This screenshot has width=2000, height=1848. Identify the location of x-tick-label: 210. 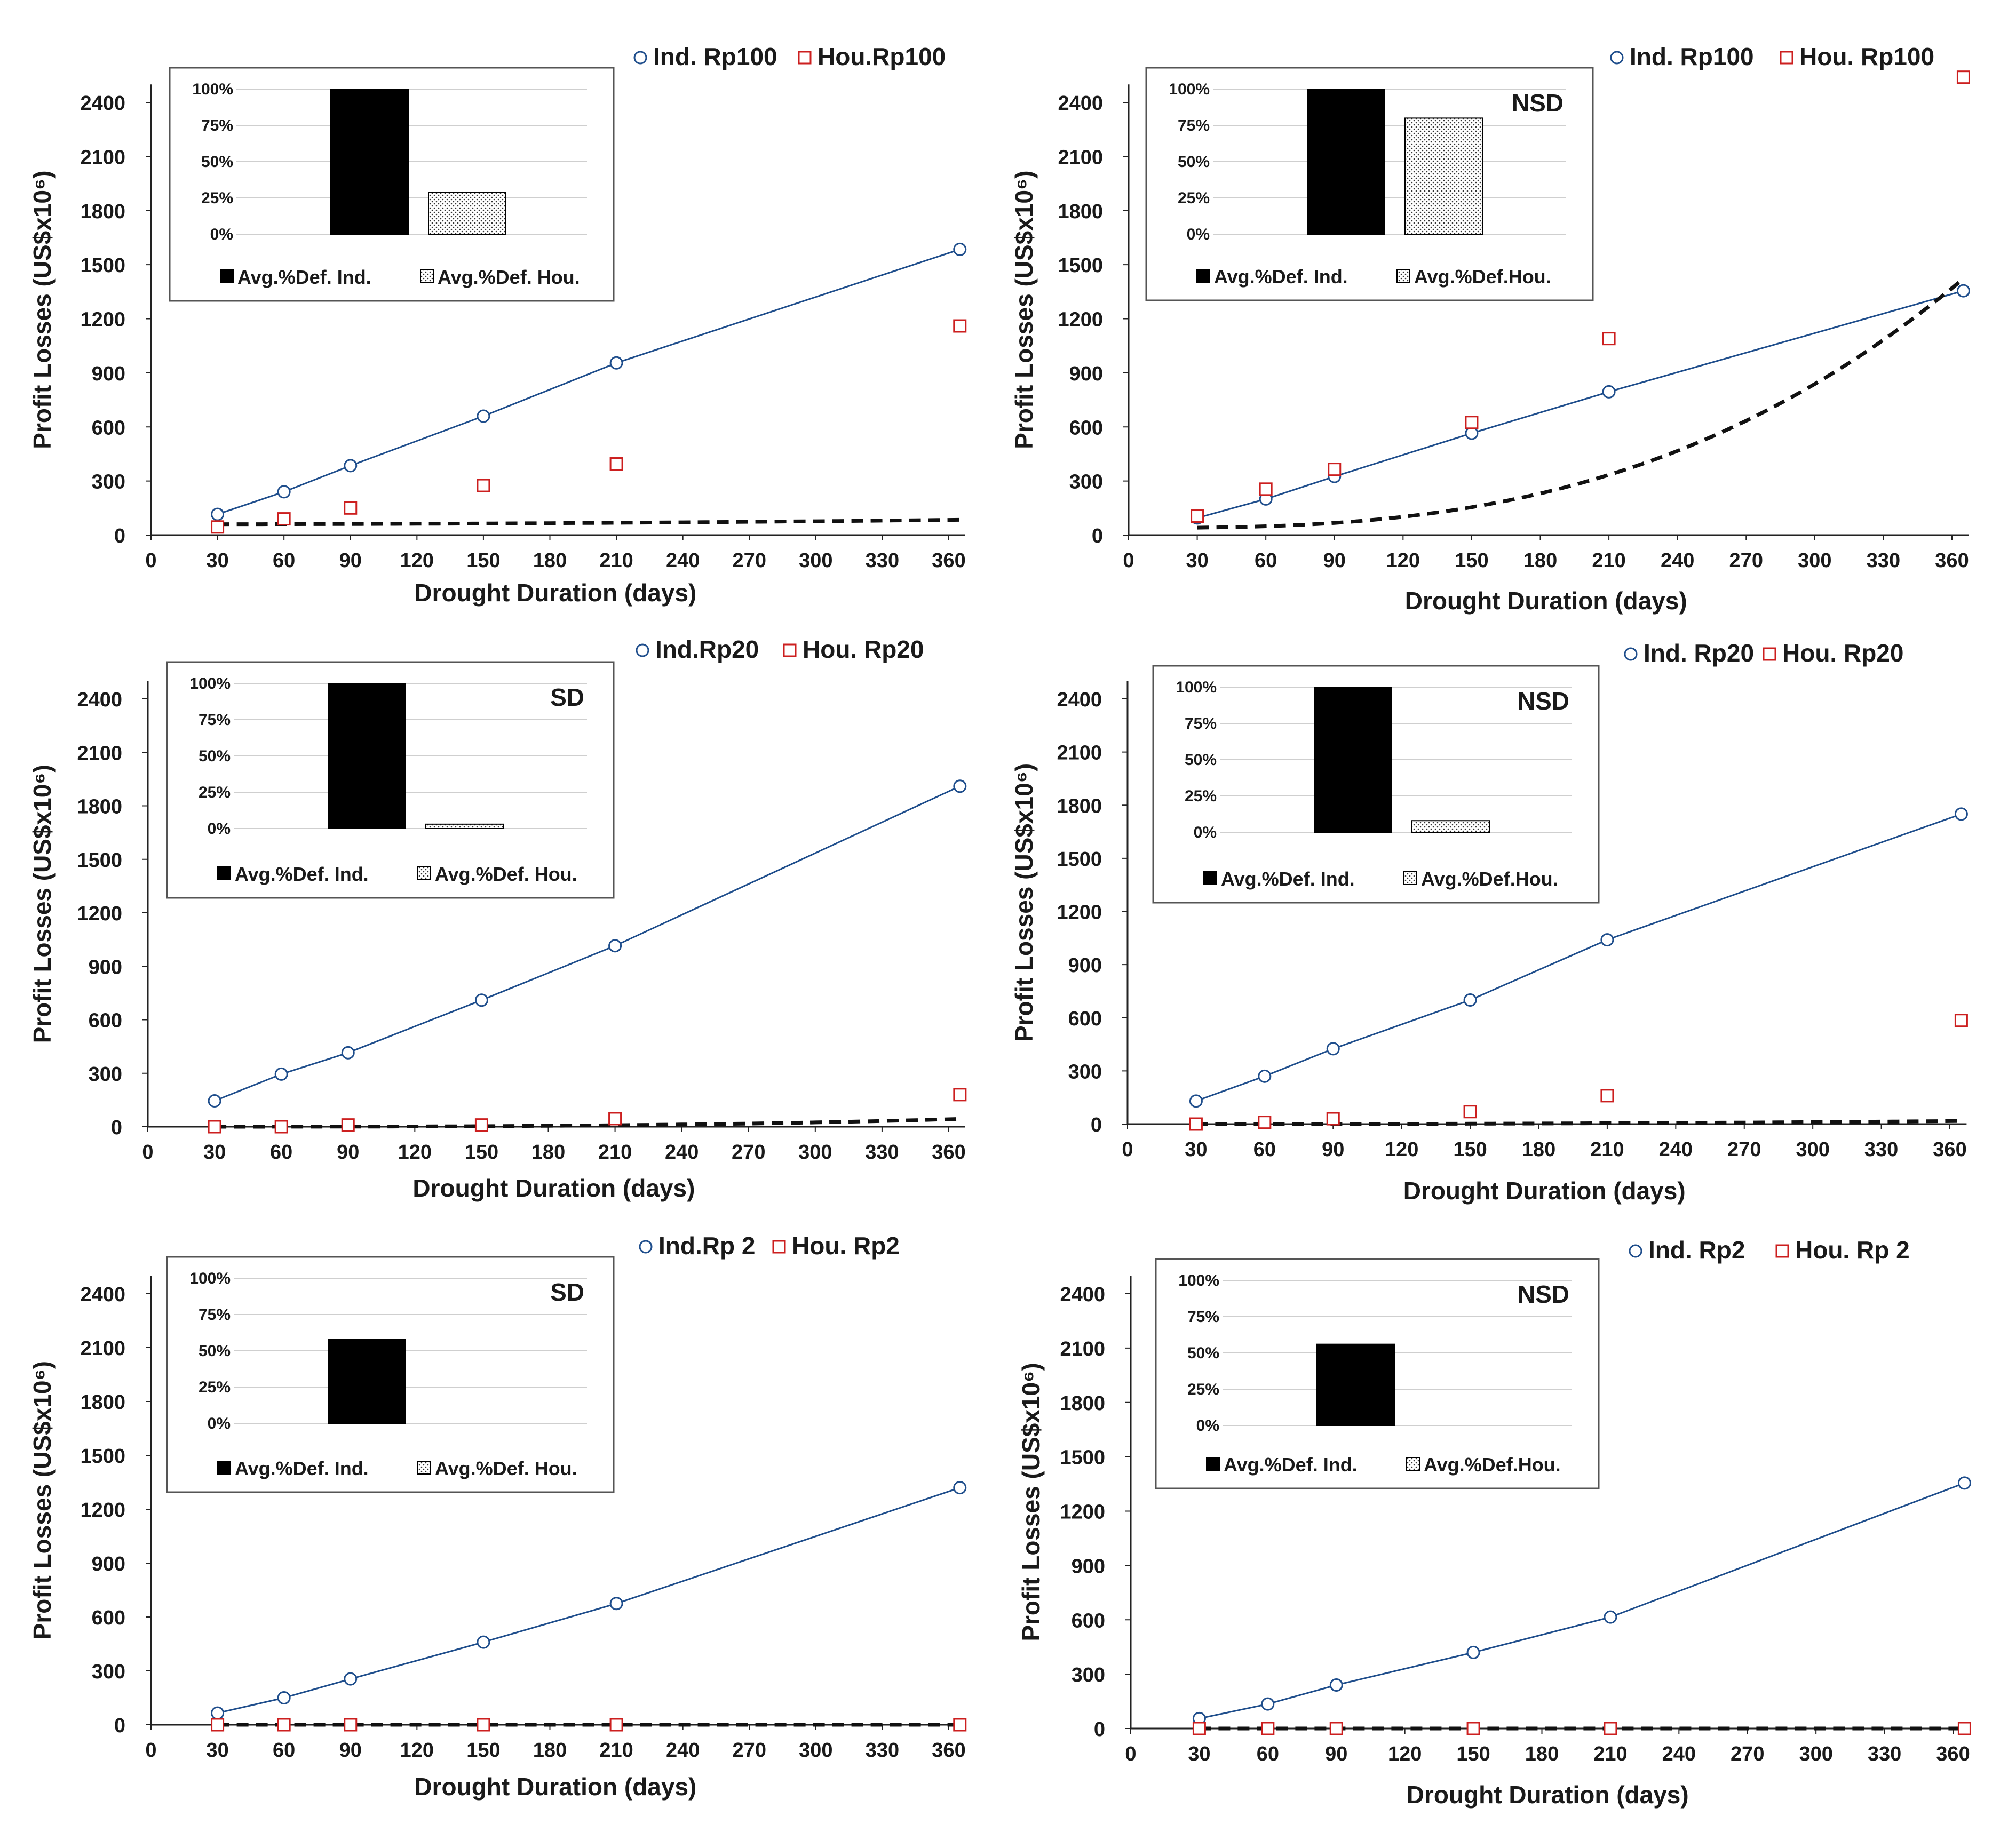
(616, 560).